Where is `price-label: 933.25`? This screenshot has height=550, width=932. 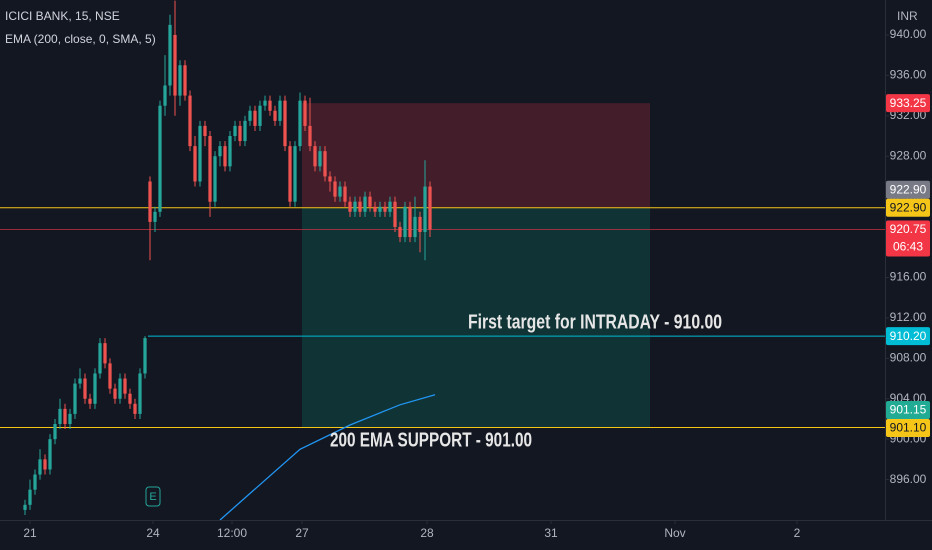 price-label: 933.25 is located at coordinates (908, 103).